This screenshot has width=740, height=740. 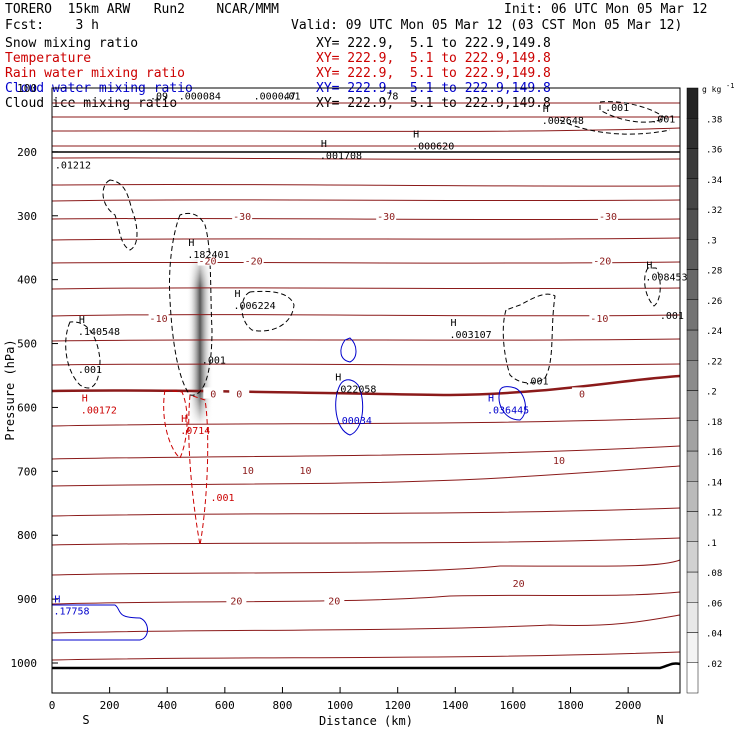 I want to click on colorbar-tick-label: .32, so click(x=714, y=211).